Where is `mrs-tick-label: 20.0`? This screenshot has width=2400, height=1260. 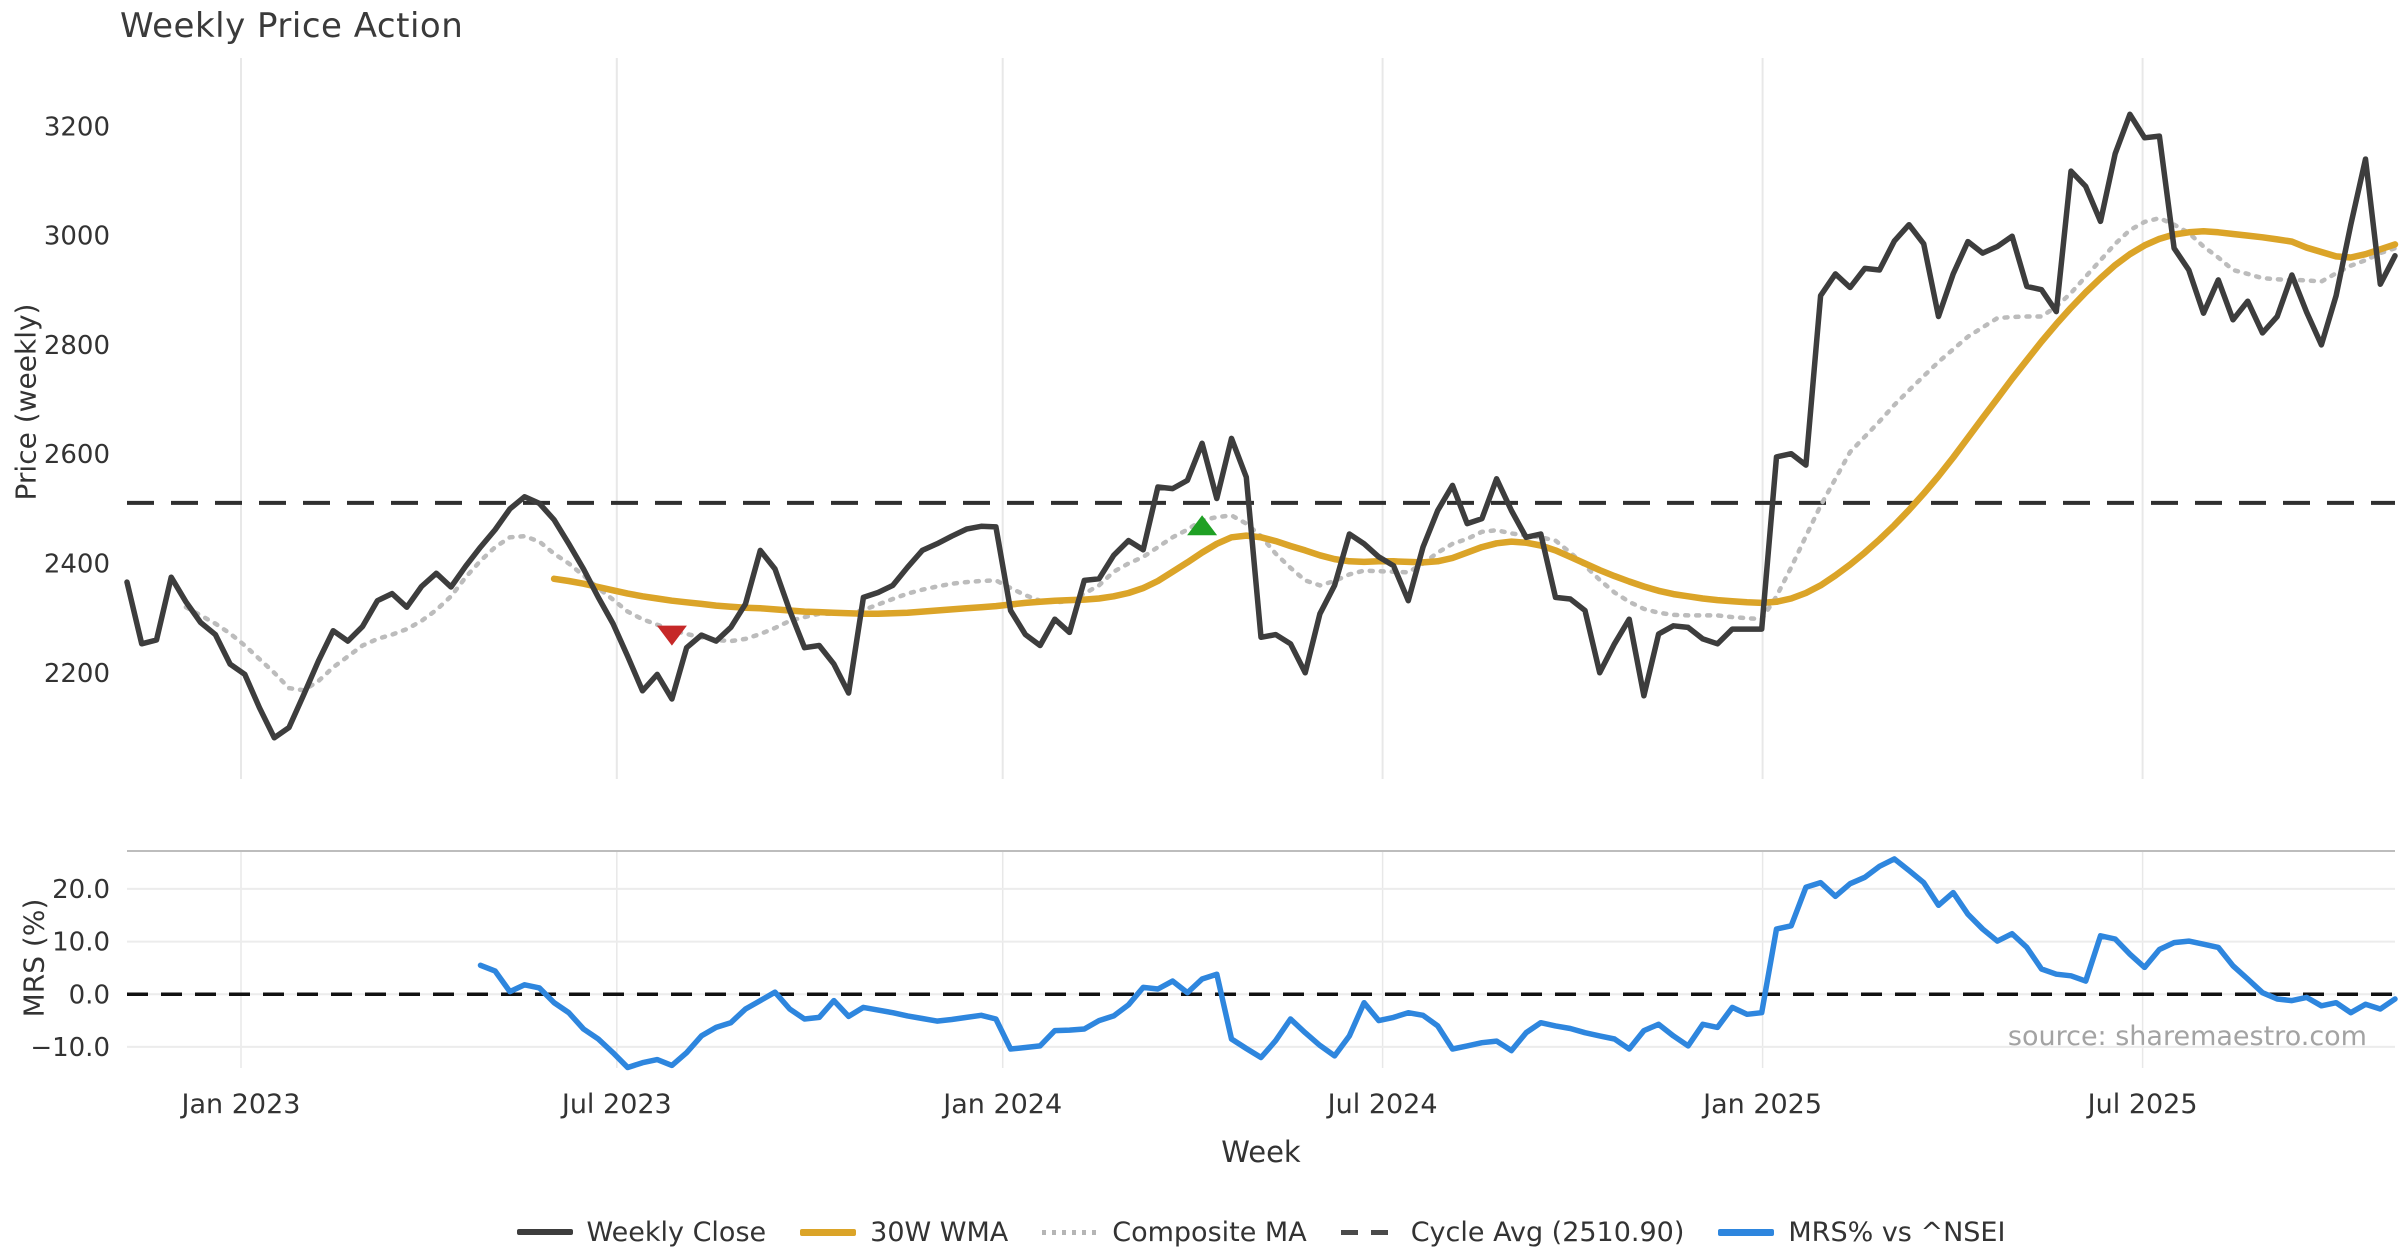
mrs-tick-label: 20.0 is located at coordinates (81, 890).